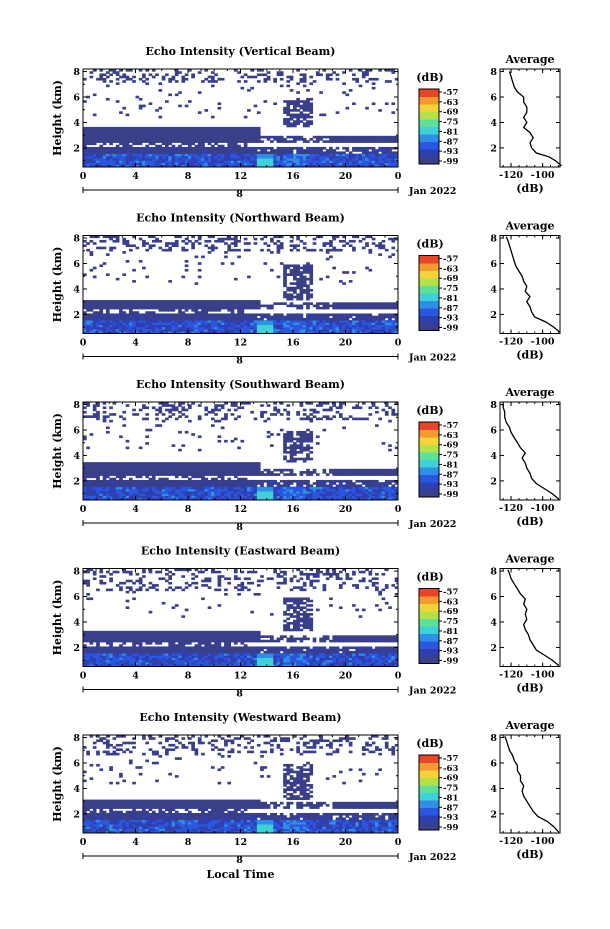  What do you see at coordinates (240, 384) in the screenshot?
I see `panel-title: Echo Intensity (Southward Beam)` at bounding box center [240, 384].